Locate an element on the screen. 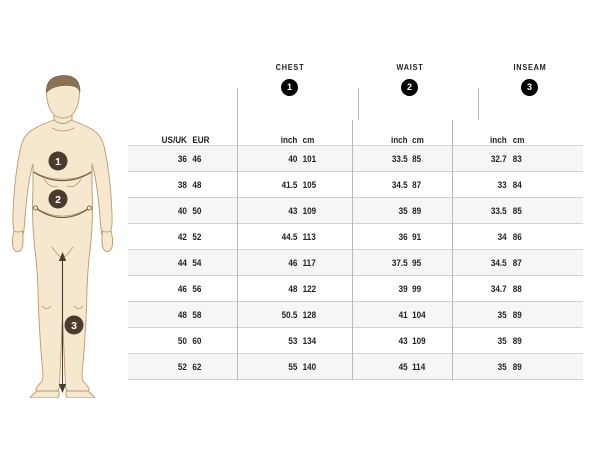 The image size is (600, 450). table-row: 38 48 41.5 105 34.5 87 33 84 is located at coordinates (355, 184).